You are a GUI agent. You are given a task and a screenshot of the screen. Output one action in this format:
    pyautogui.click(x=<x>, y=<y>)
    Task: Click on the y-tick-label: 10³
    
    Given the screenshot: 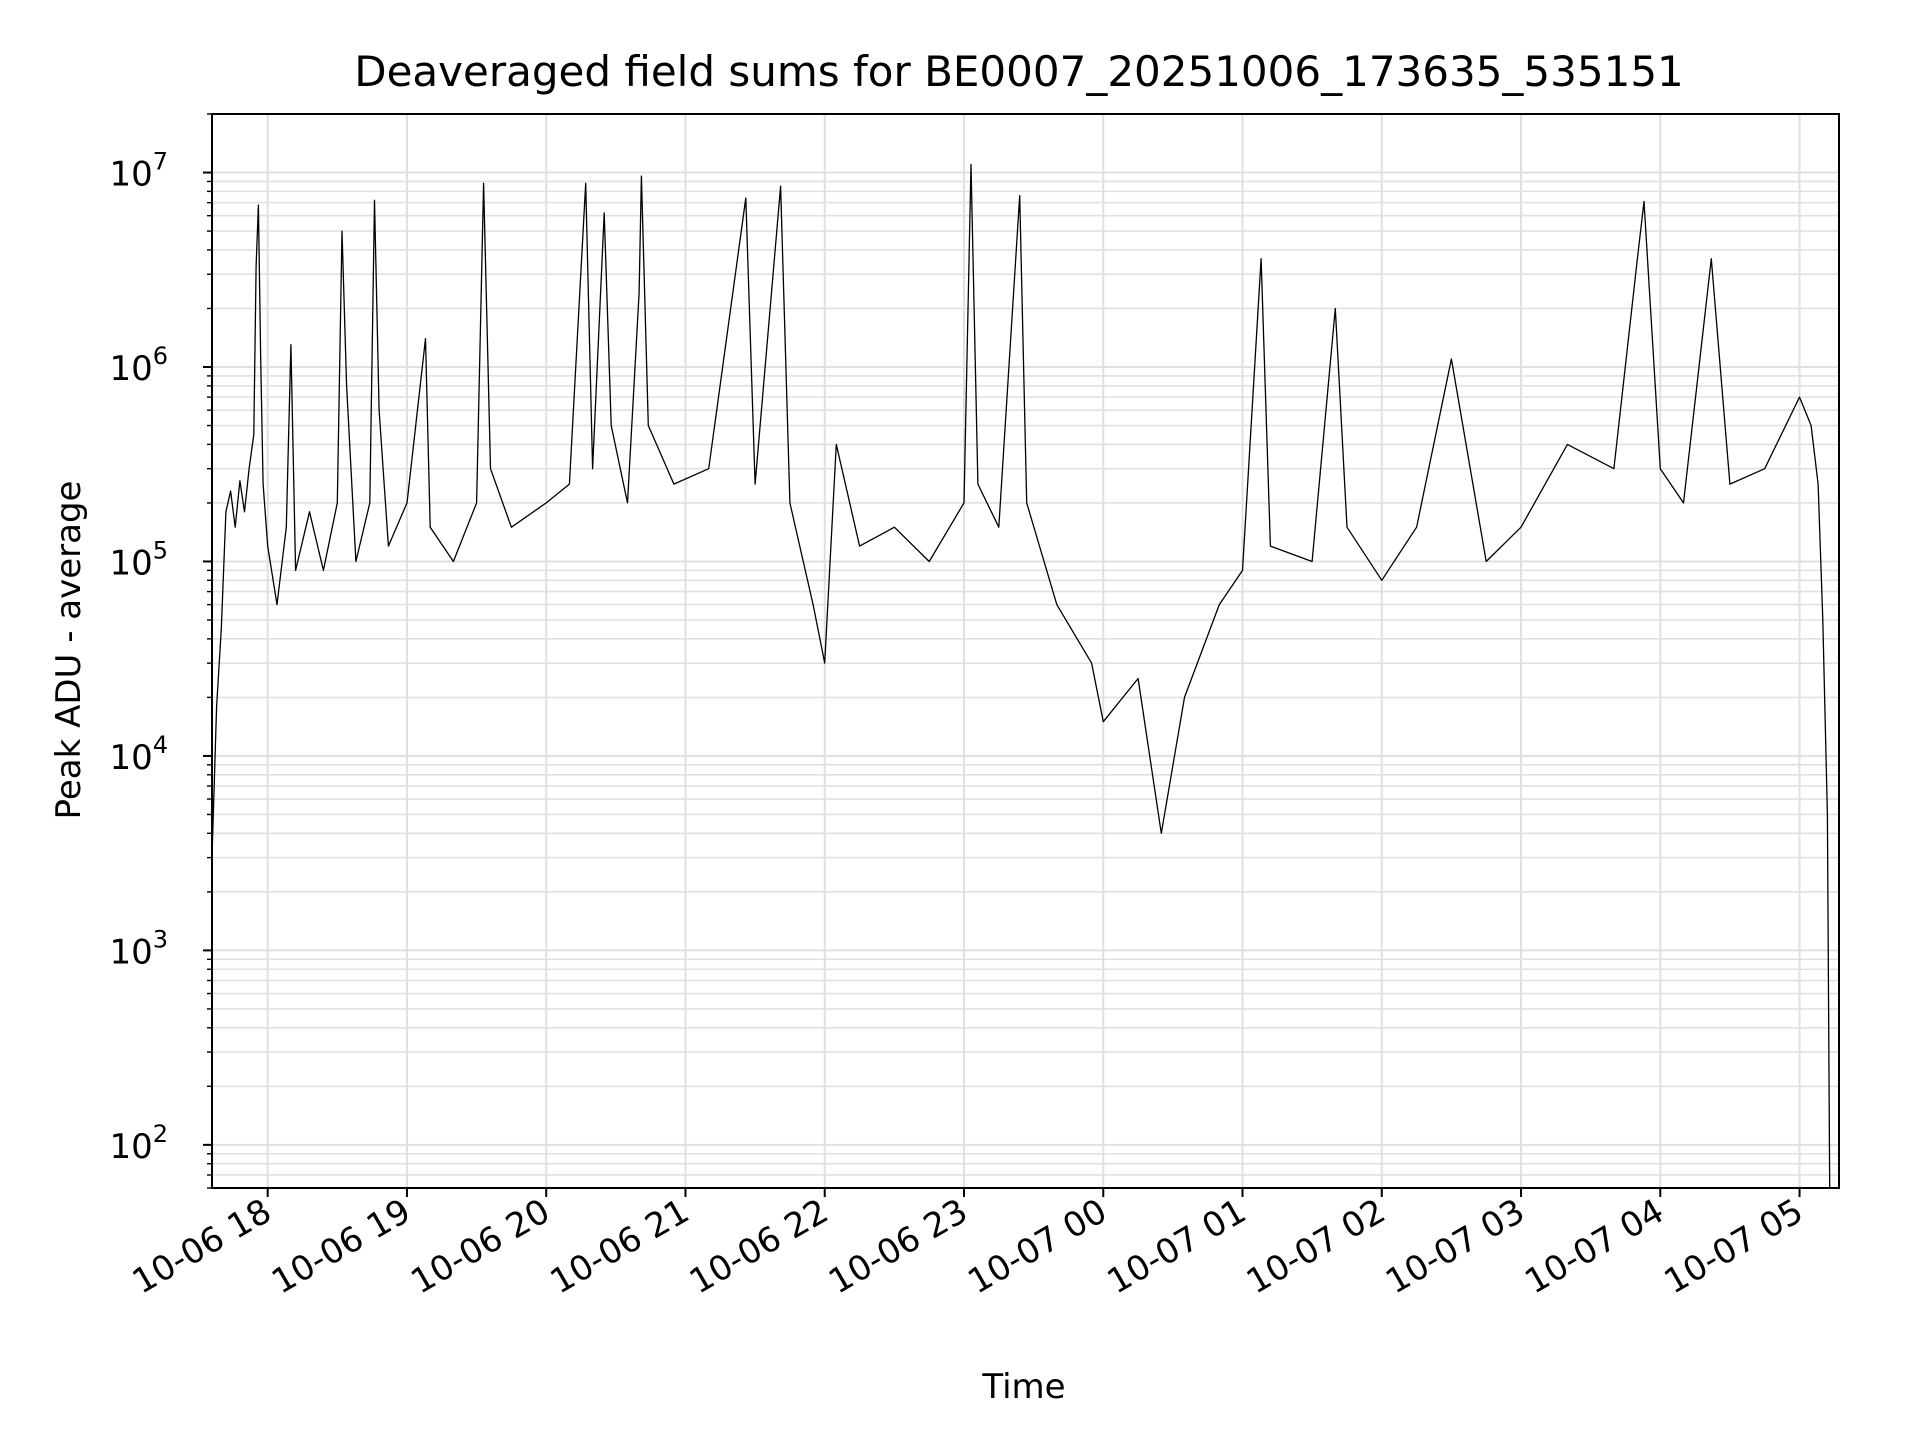 What is the action you would take?
    pyautogui.click(x=138, y=948)
    